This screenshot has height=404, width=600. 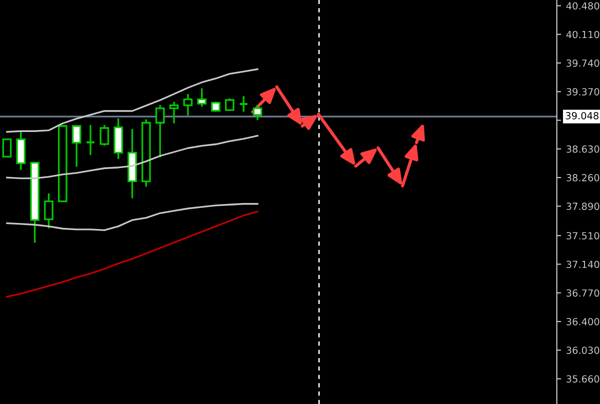 I want to click on y-tick-label: 40.110, so click(x=583, y=34).